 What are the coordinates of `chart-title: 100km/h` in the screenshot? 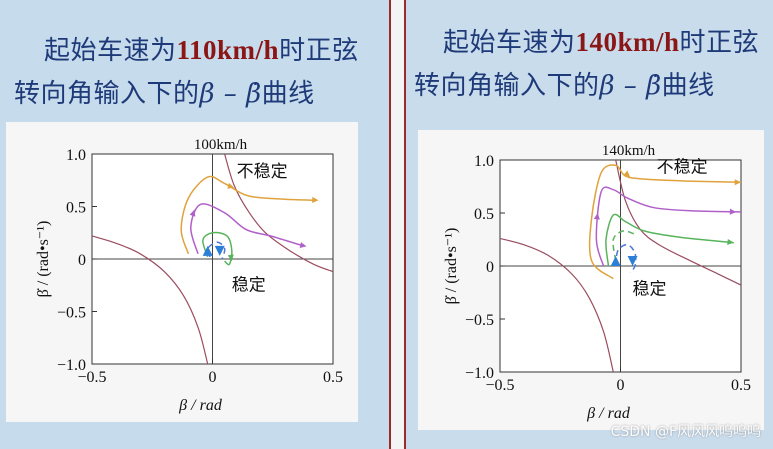 It's located at (221, 145).